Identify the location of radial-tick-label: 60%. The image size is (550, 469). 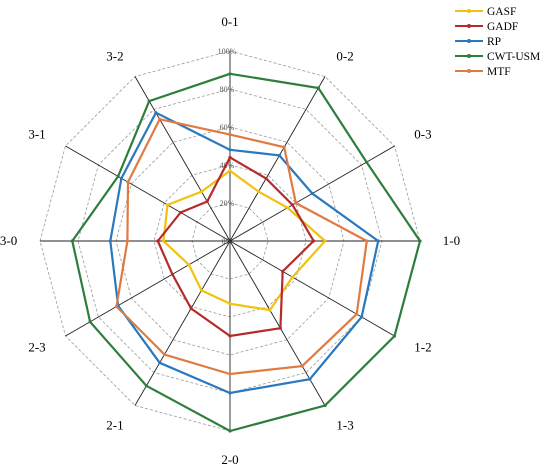
(227, 127).